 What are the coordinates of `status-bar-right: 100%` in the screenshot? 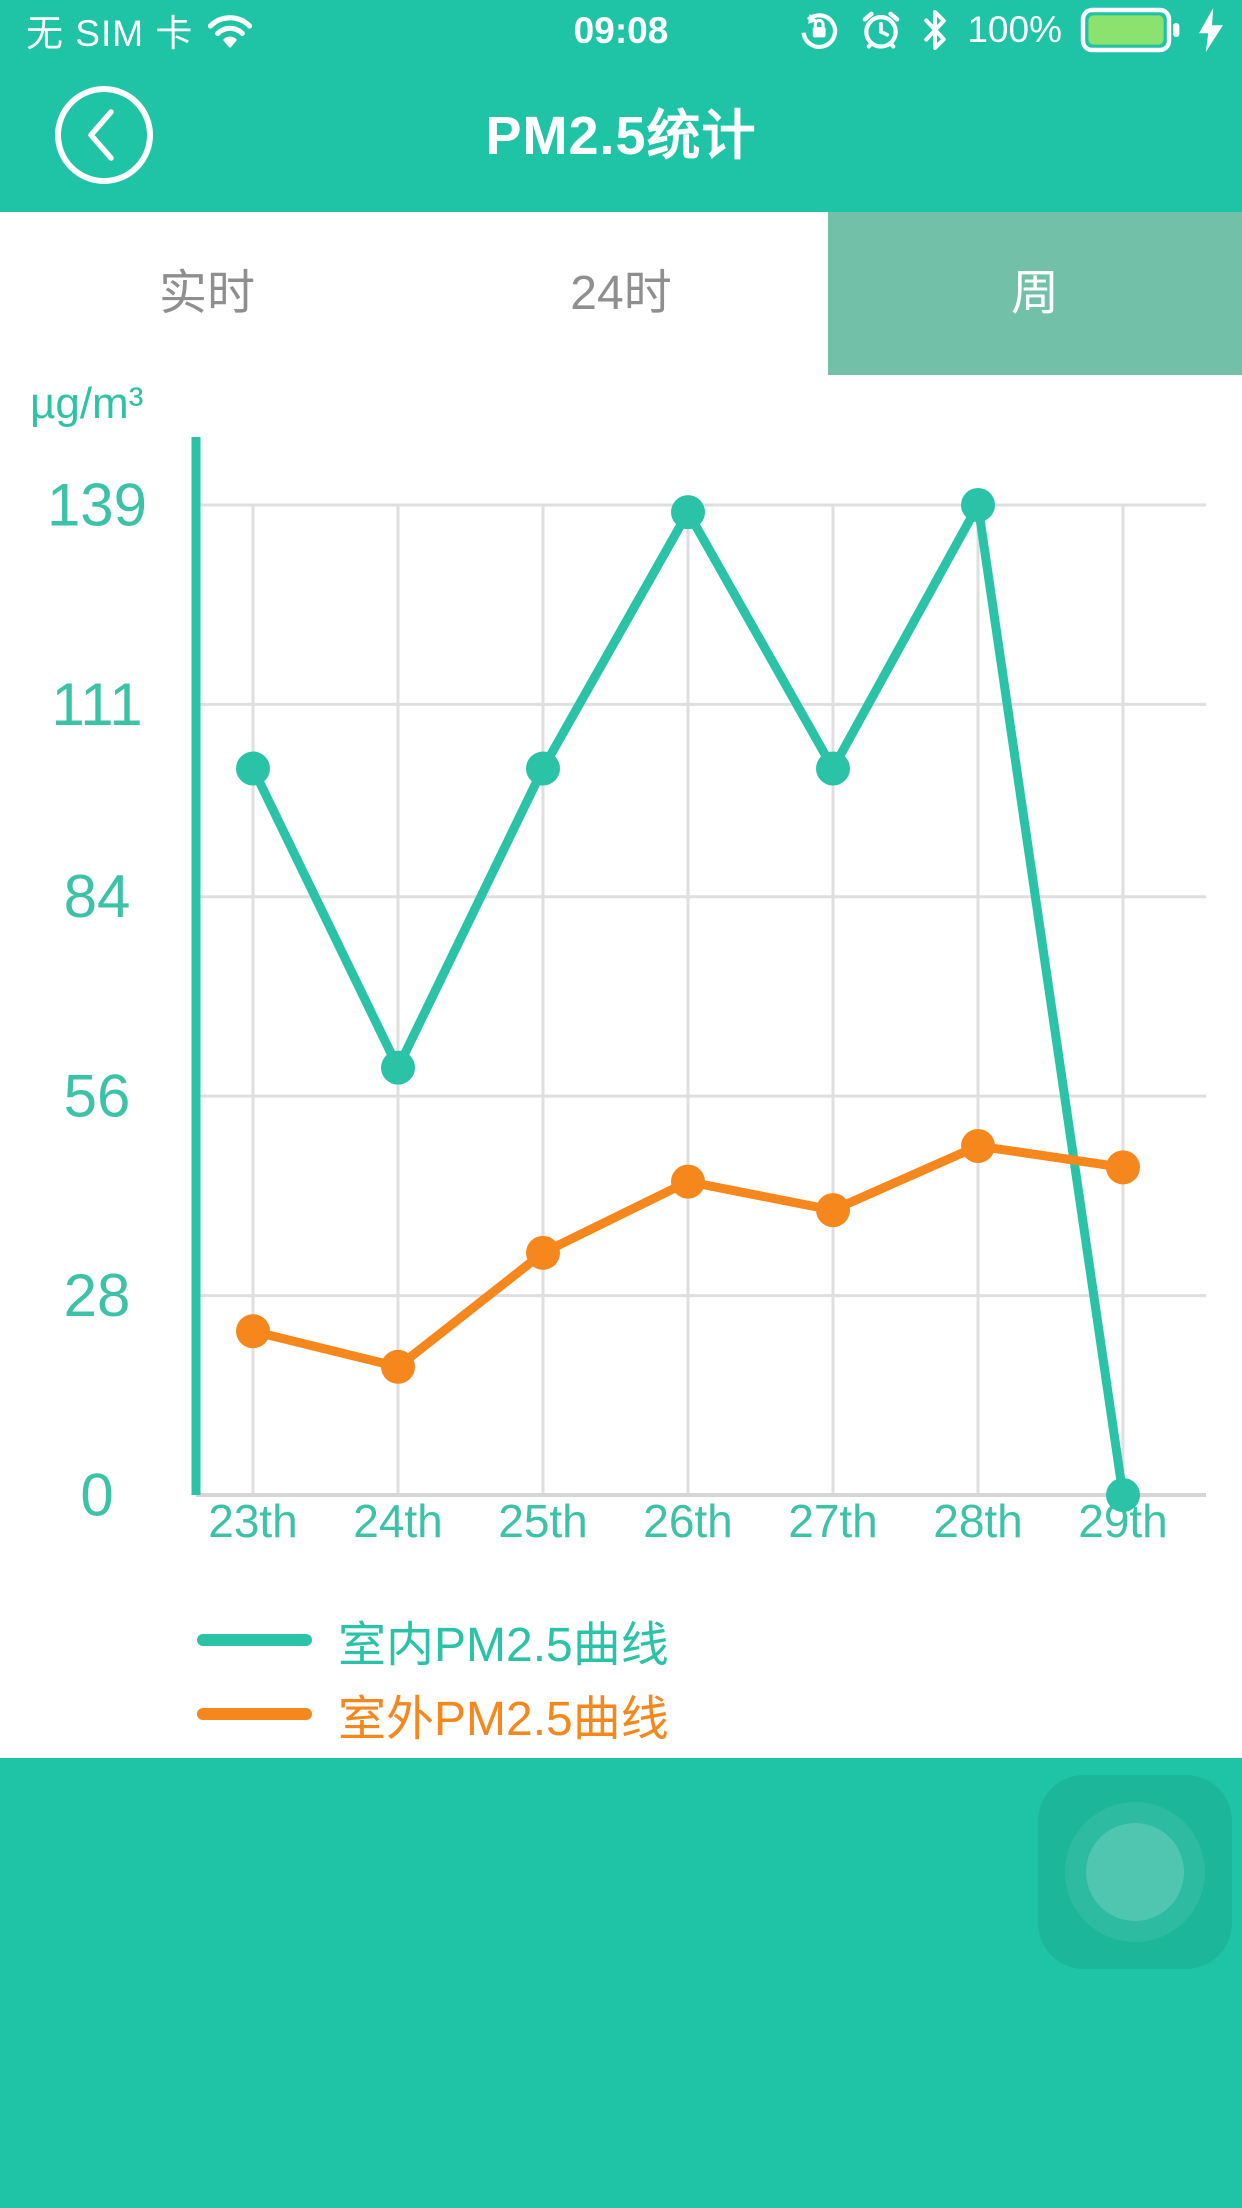 It's located at (1010, 30).